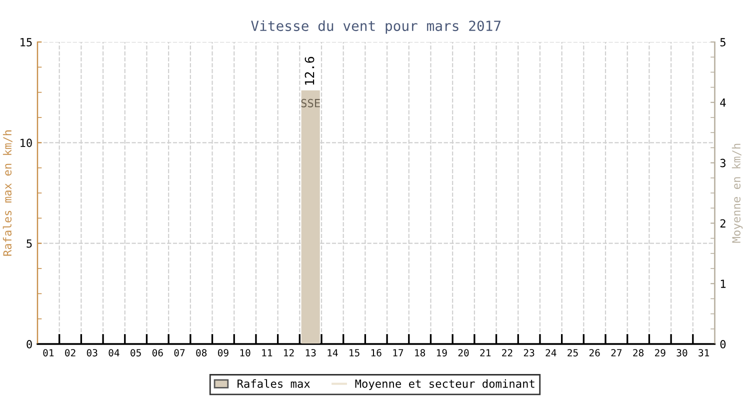  I want to click on y-tick-label: 0, so click(29, 344).